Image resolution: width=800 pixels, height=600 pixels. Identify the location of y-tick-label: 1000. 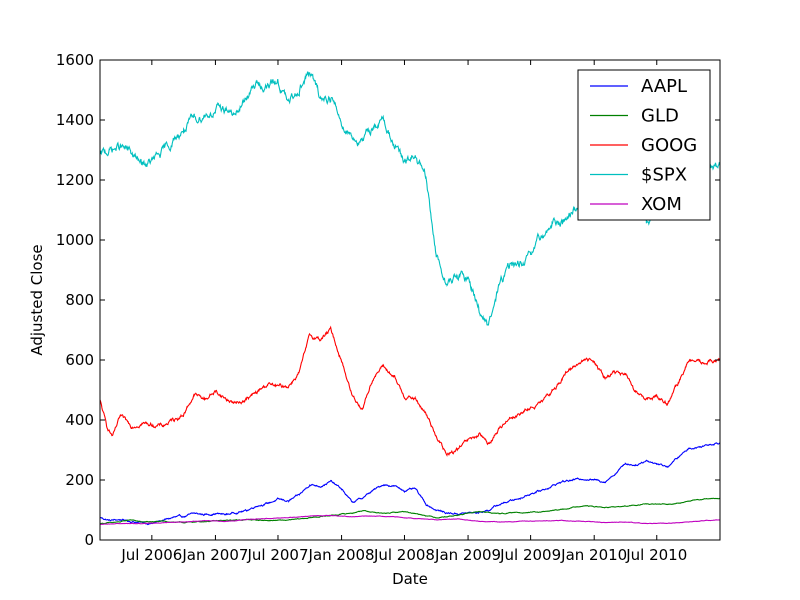
(75, 240).